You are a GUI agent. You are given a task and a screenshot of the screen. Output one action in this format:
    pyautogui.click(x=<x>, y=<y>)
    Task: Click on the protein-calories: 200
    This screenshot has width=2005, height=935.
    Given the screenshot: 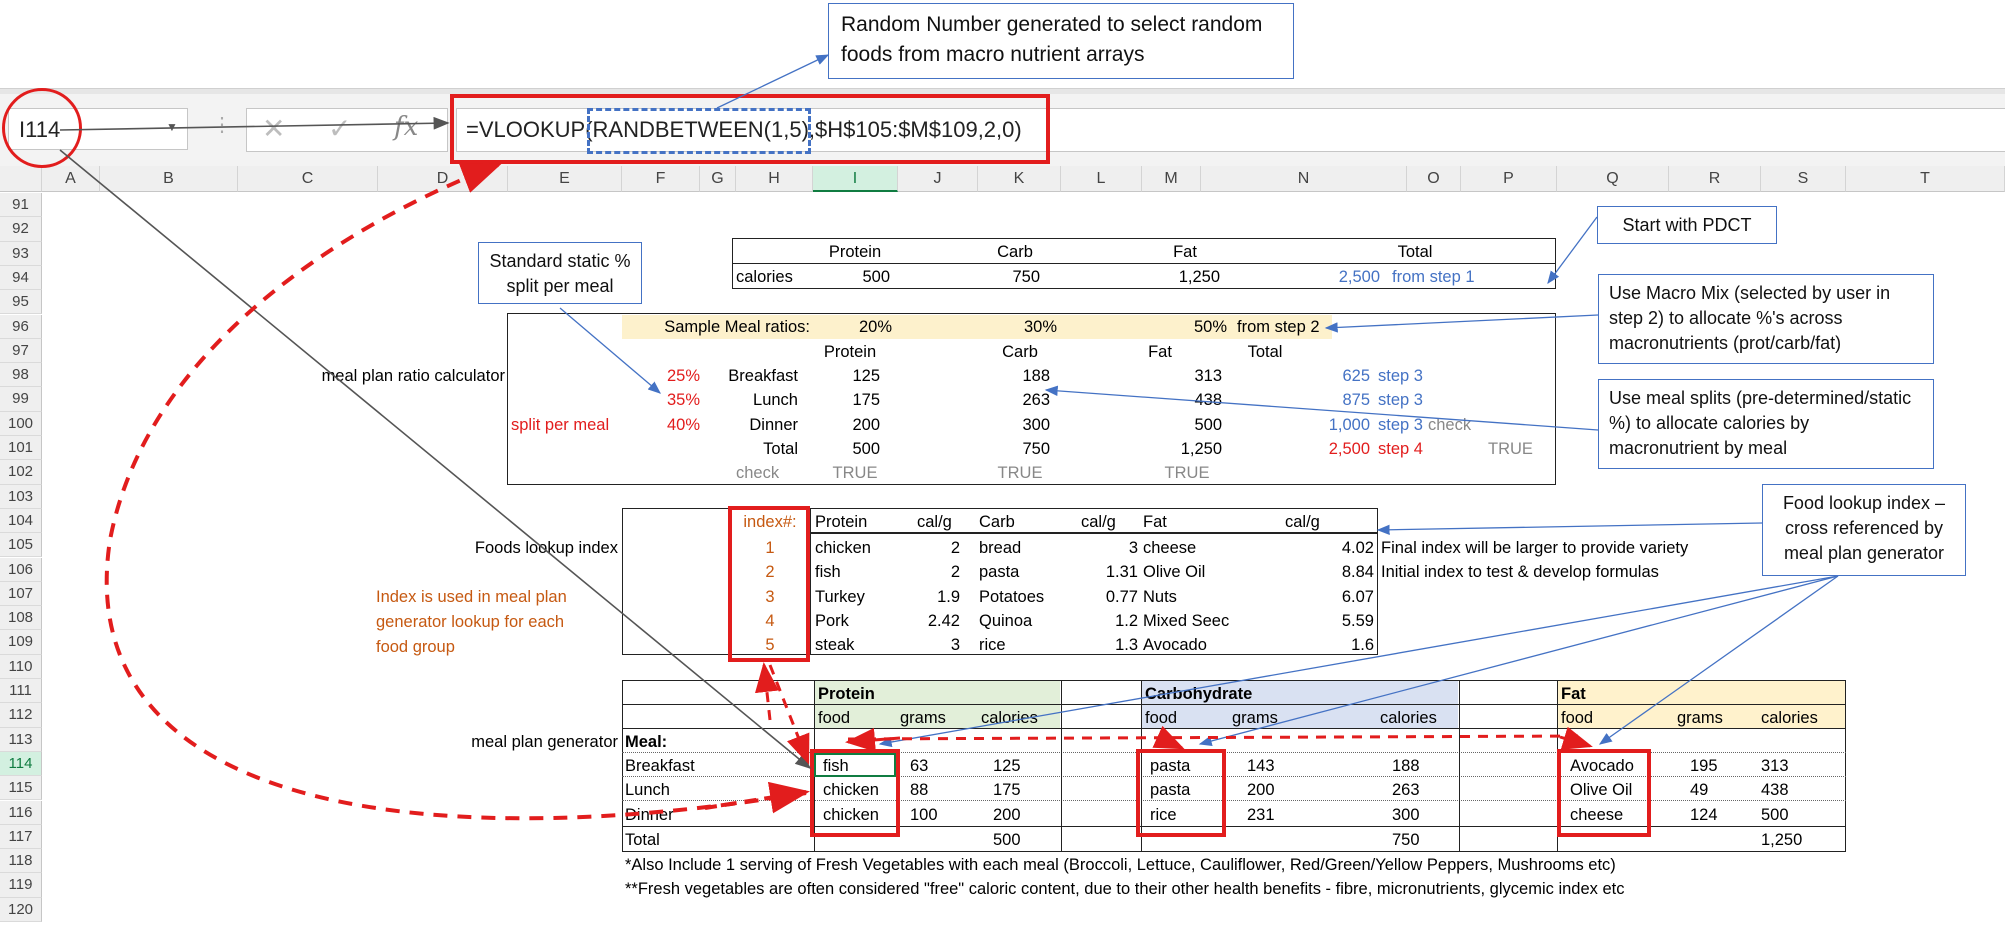 What is the action you would take?
    pyautogui.click(x=1007, y=814)
    